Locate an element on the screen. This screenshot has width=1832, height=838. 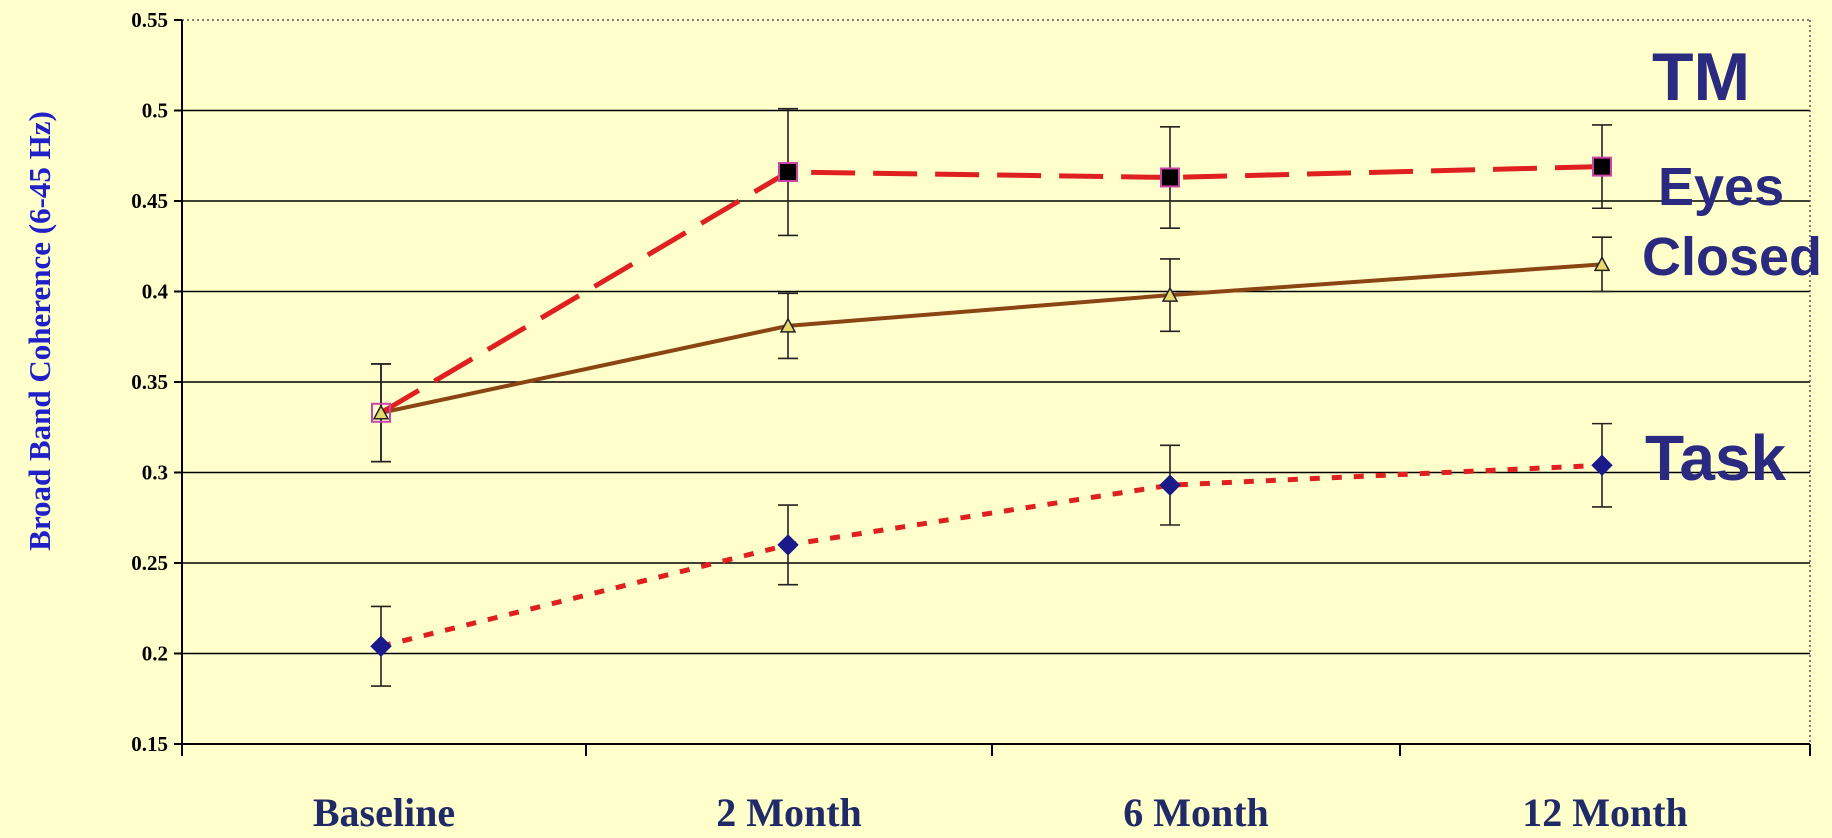
x-tick-label: 12 Month is located at coordinates (1605, 812).